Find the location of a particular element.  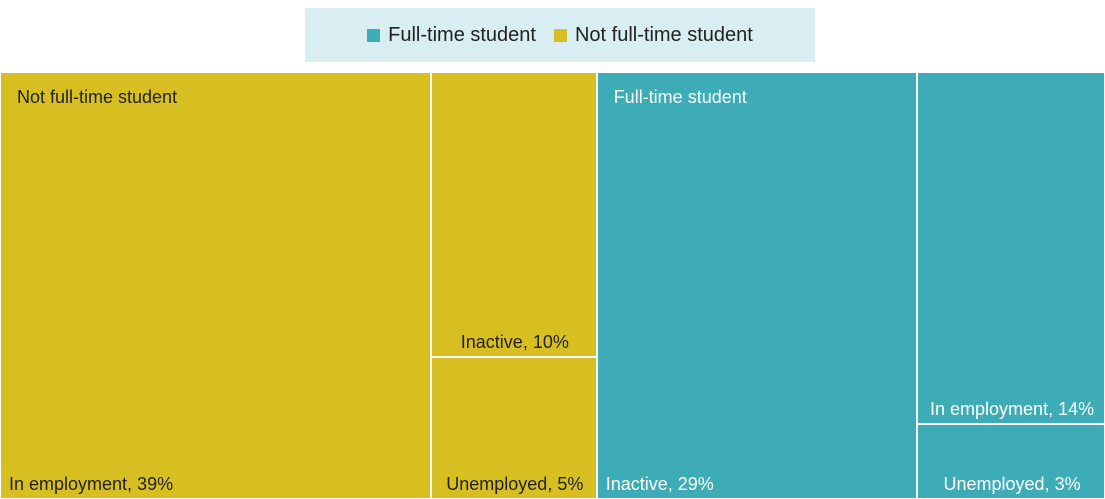

cell-label: In employment, 39% is located at coordinates (91, 484).